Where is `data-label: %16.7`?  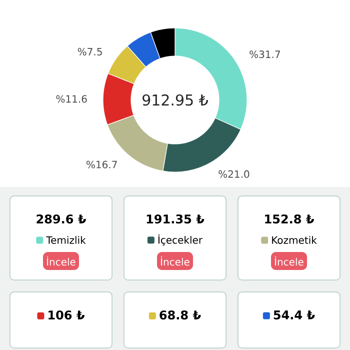 data-label: %16.7 is located at coordinates (101, 164).